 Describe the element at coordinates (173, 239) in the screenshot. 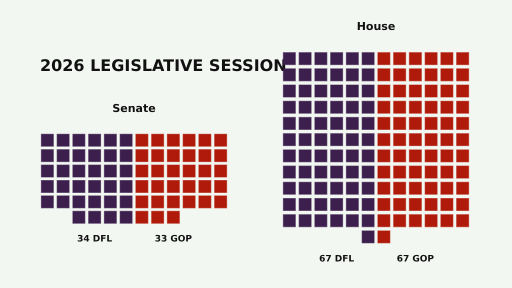

I see `data-label: 33 GOP` at that location.